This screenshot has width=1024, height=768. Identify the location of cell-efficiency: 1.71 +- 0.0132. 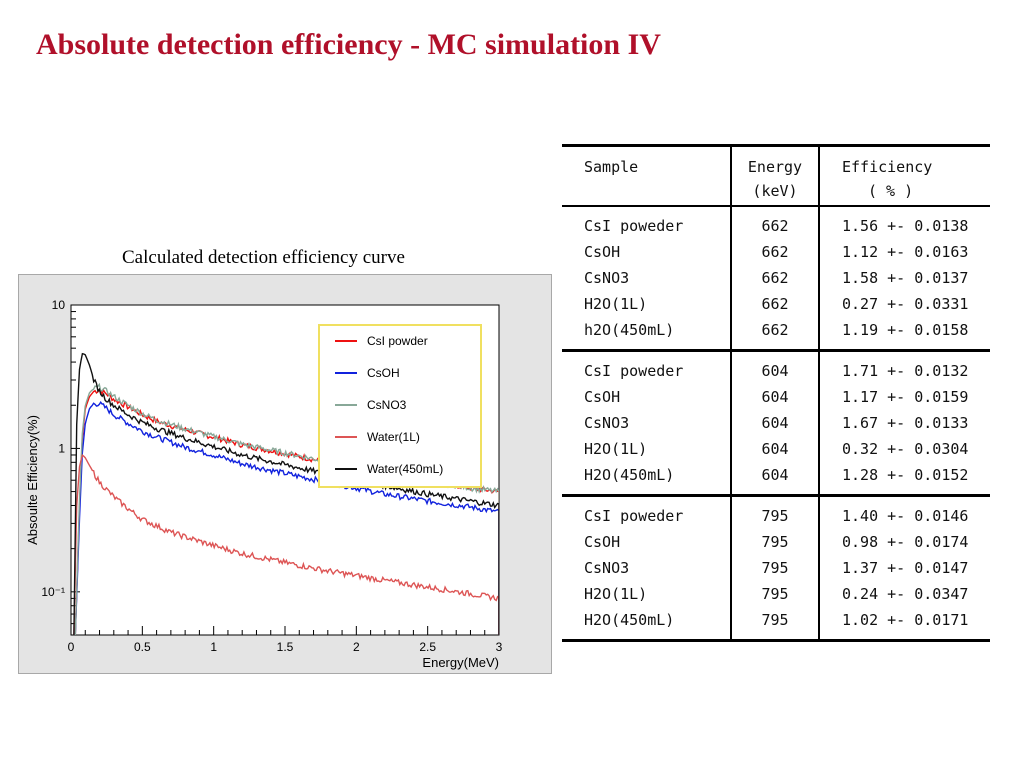
(905, 371).